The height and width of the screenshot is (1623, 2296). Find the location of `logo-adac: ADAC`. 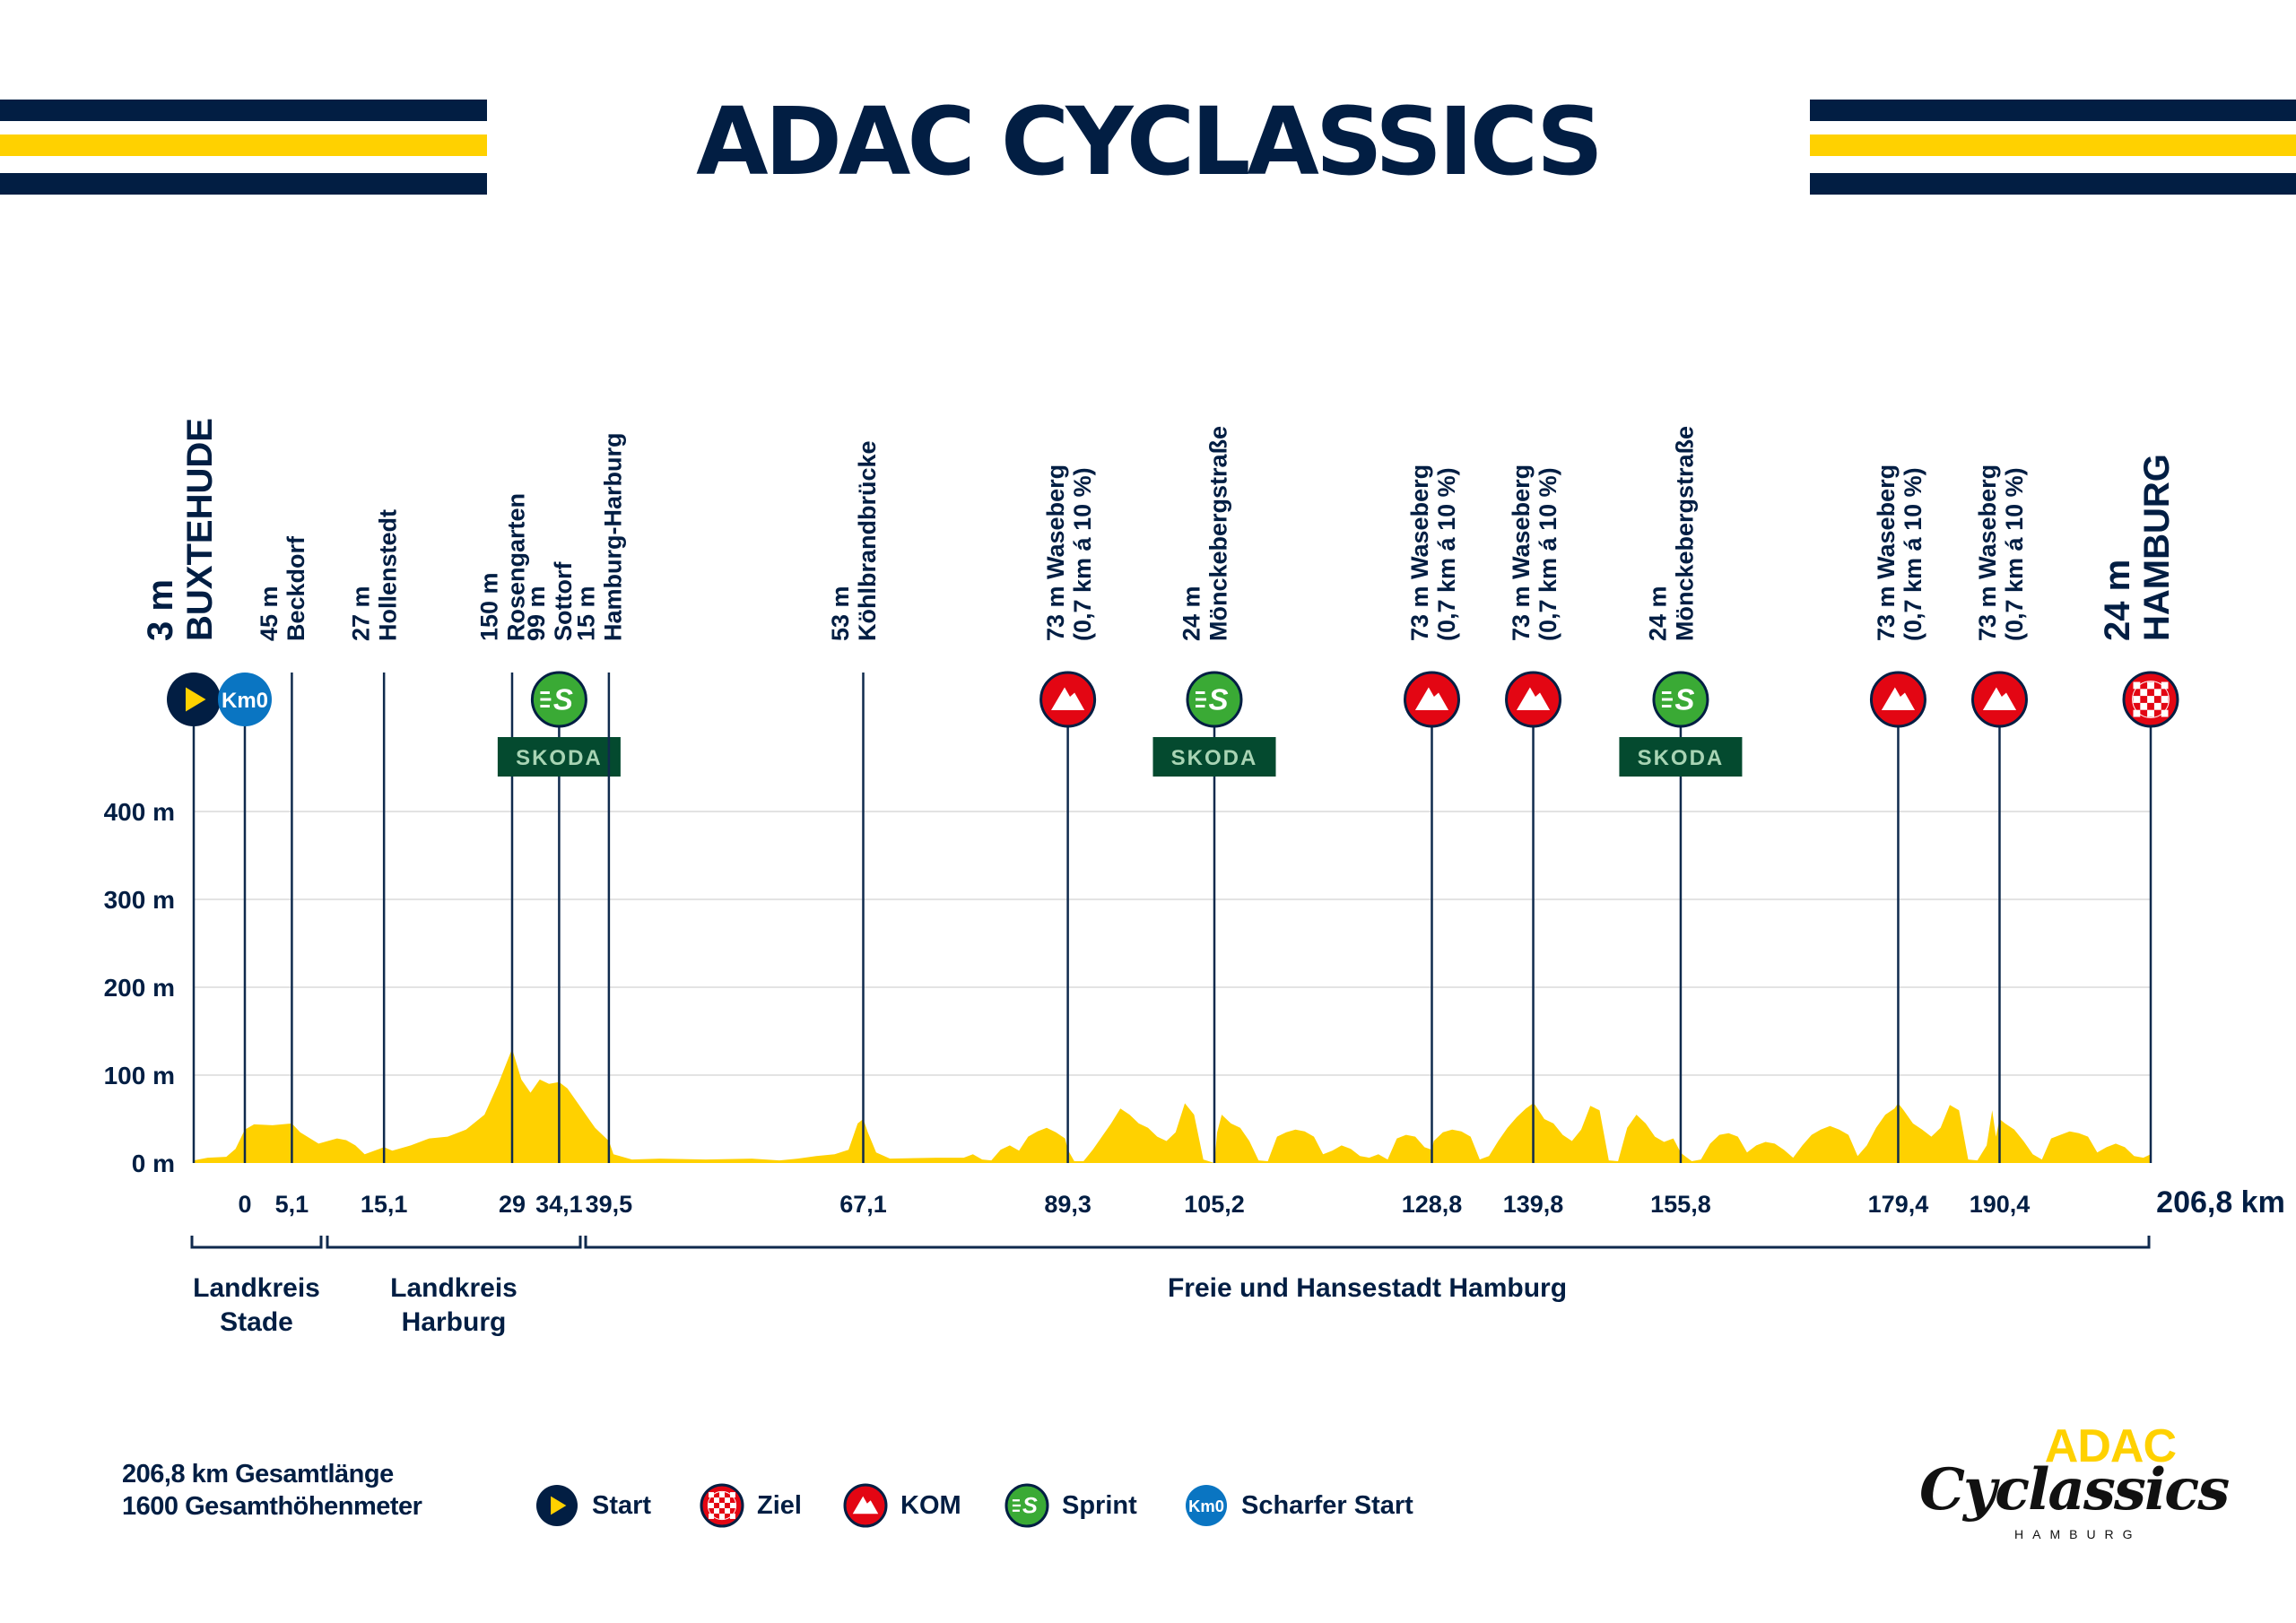

logo-adac: ADAC is located at coordinates (2110, 1446).